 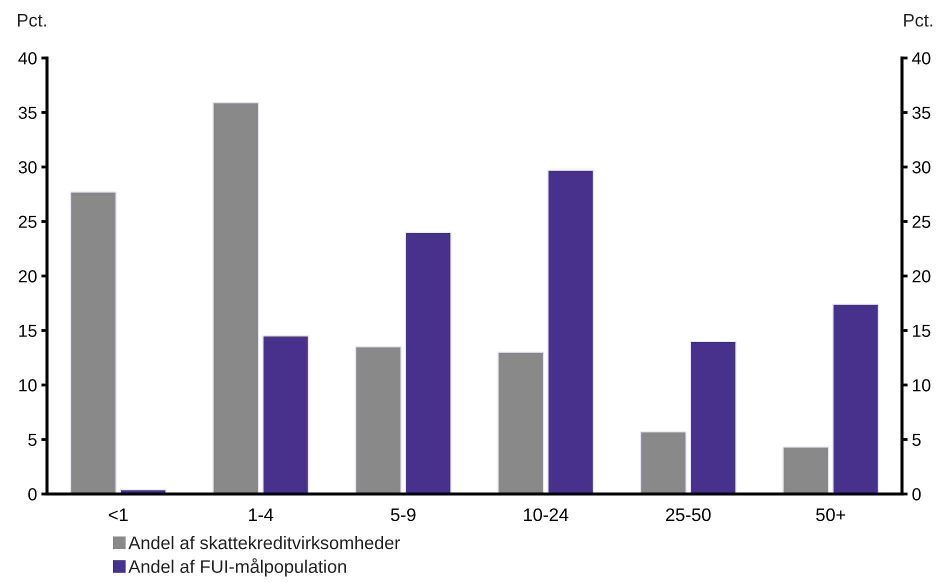 I want to click on x-tick-label: 1-4, so click(x=261, y=514).